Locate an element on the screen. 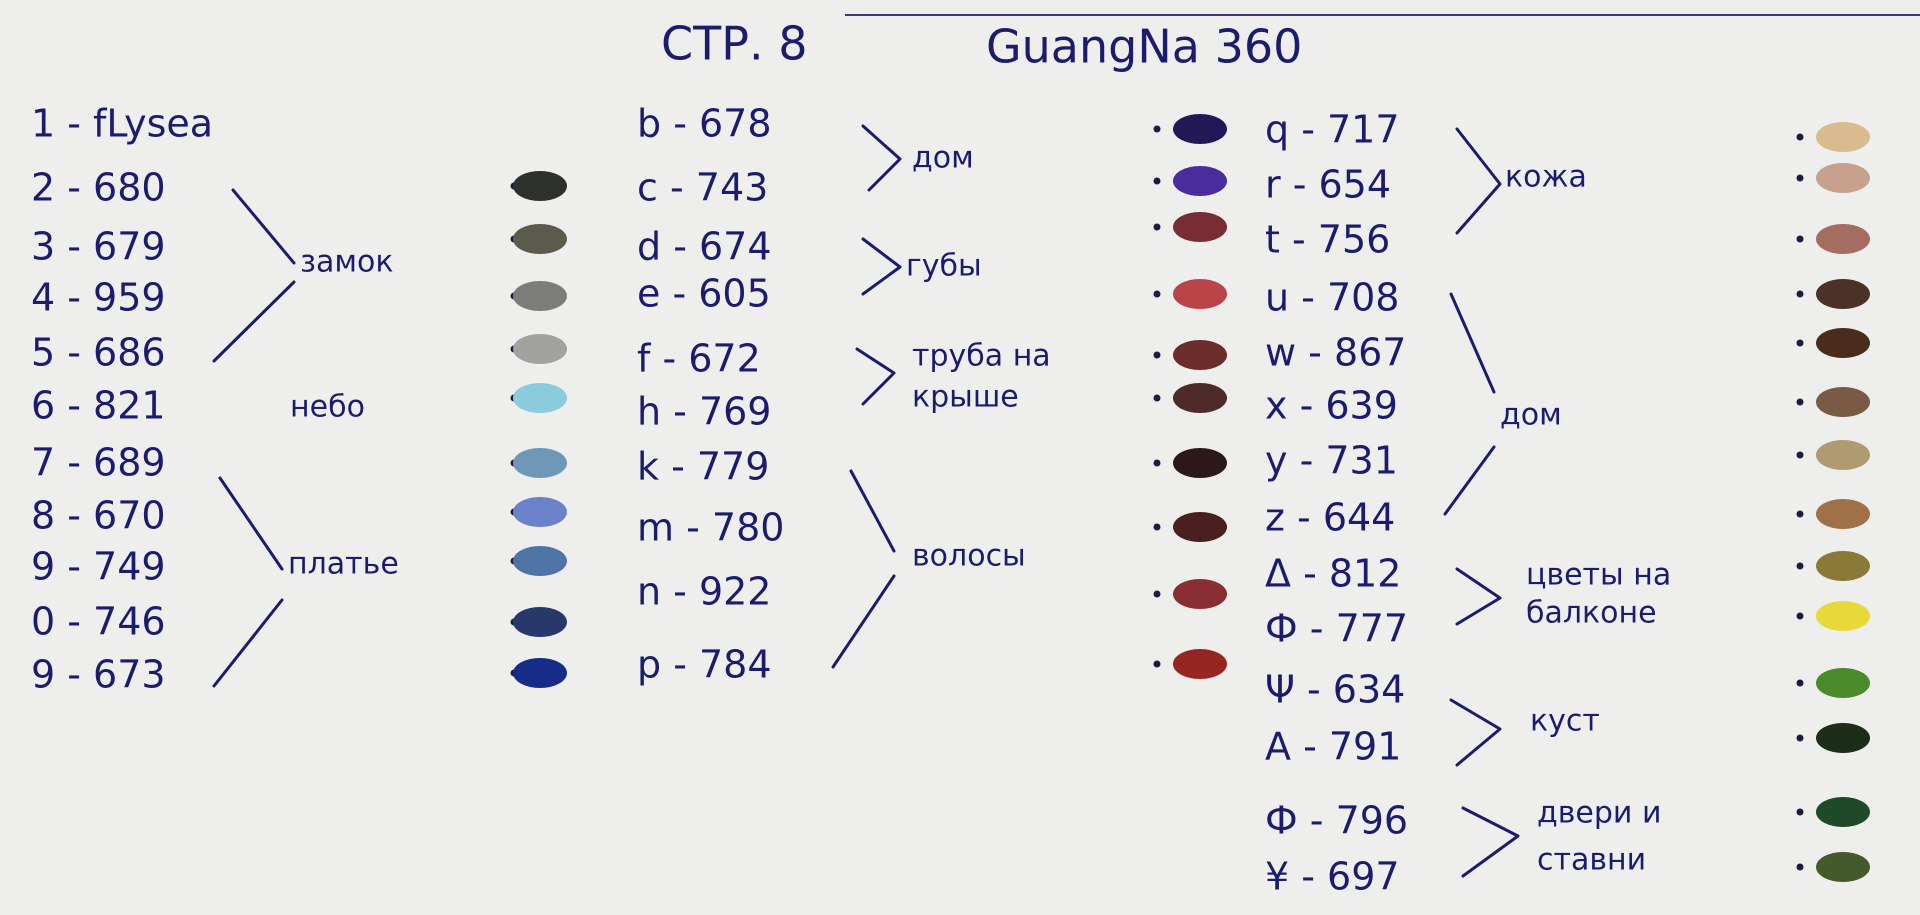 Image resolution: width=1920 pixels, height=915 pixels. color-entry: 6 - 821 is located at coordinates (98, 406).